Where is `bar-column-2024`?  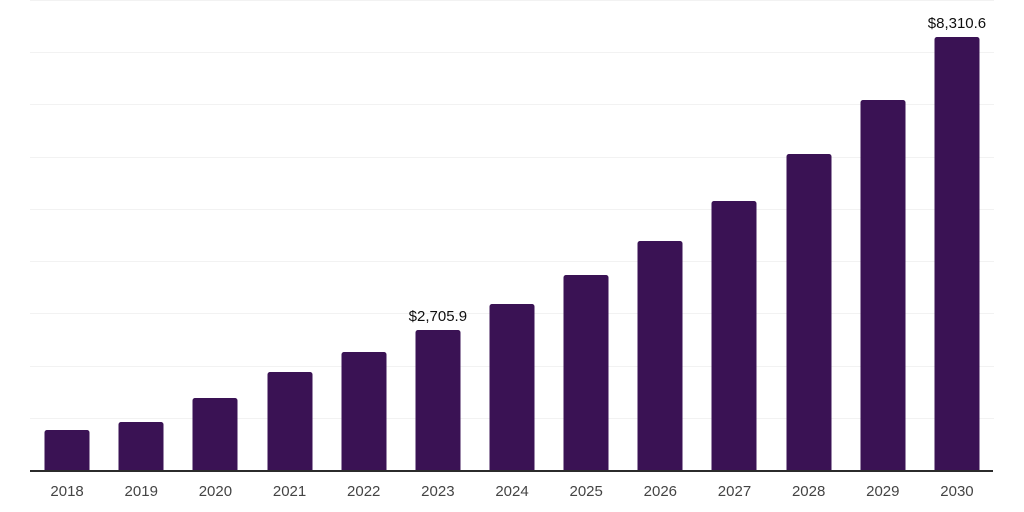 bar-column-2024 is located at coordinates (512, 236).